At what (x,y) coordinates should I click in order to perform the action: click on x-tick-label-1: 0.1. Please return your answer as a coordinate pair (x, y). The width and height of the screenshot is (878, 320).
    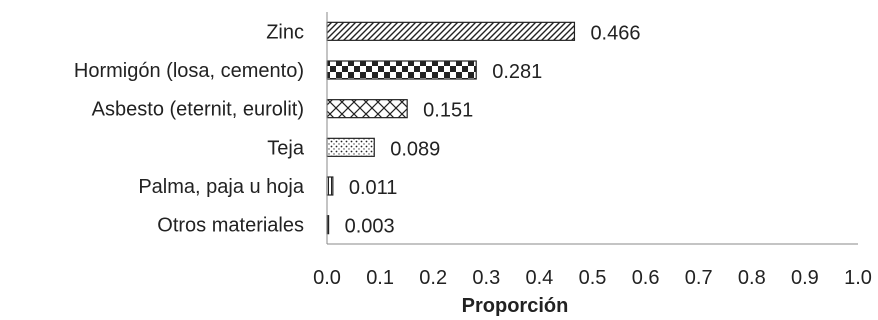
    Looking at the image, I should click on (380, 278).